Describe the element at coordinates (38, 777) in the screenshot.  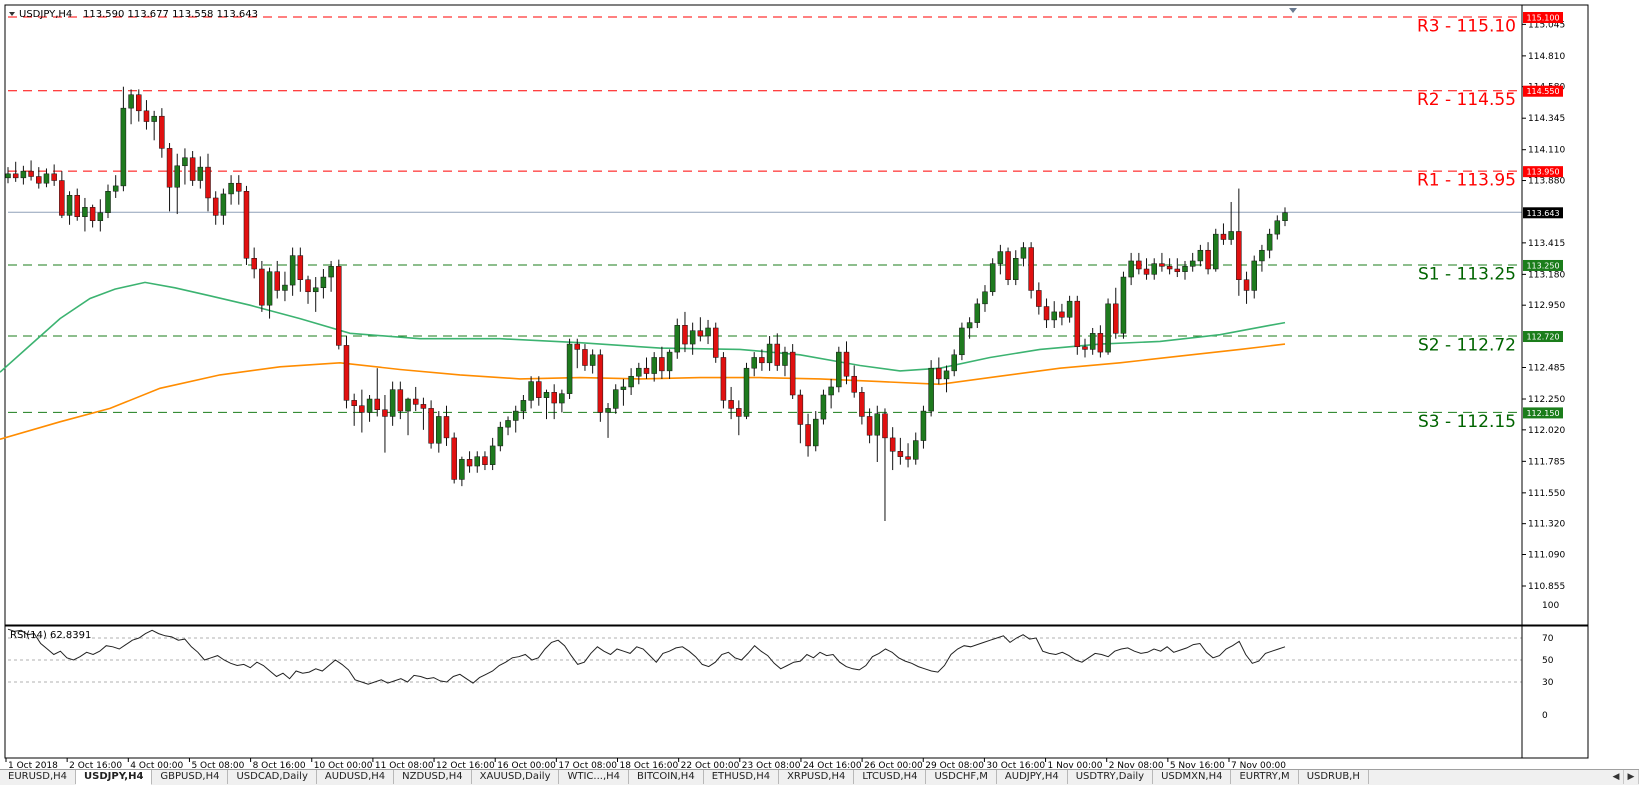
I see `chart-tab: EURUSD,H4` at that location.